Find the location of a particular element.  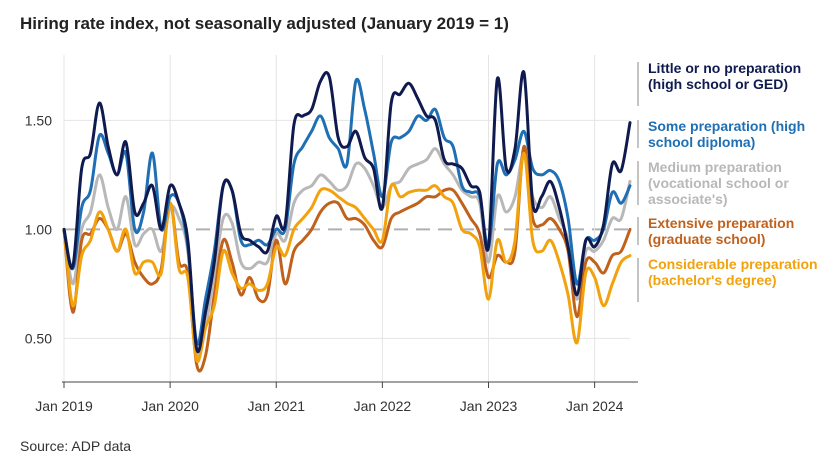

legend-entry-some-preparation: Some preparation (high school diploma) is located at coordinates (727, 134).